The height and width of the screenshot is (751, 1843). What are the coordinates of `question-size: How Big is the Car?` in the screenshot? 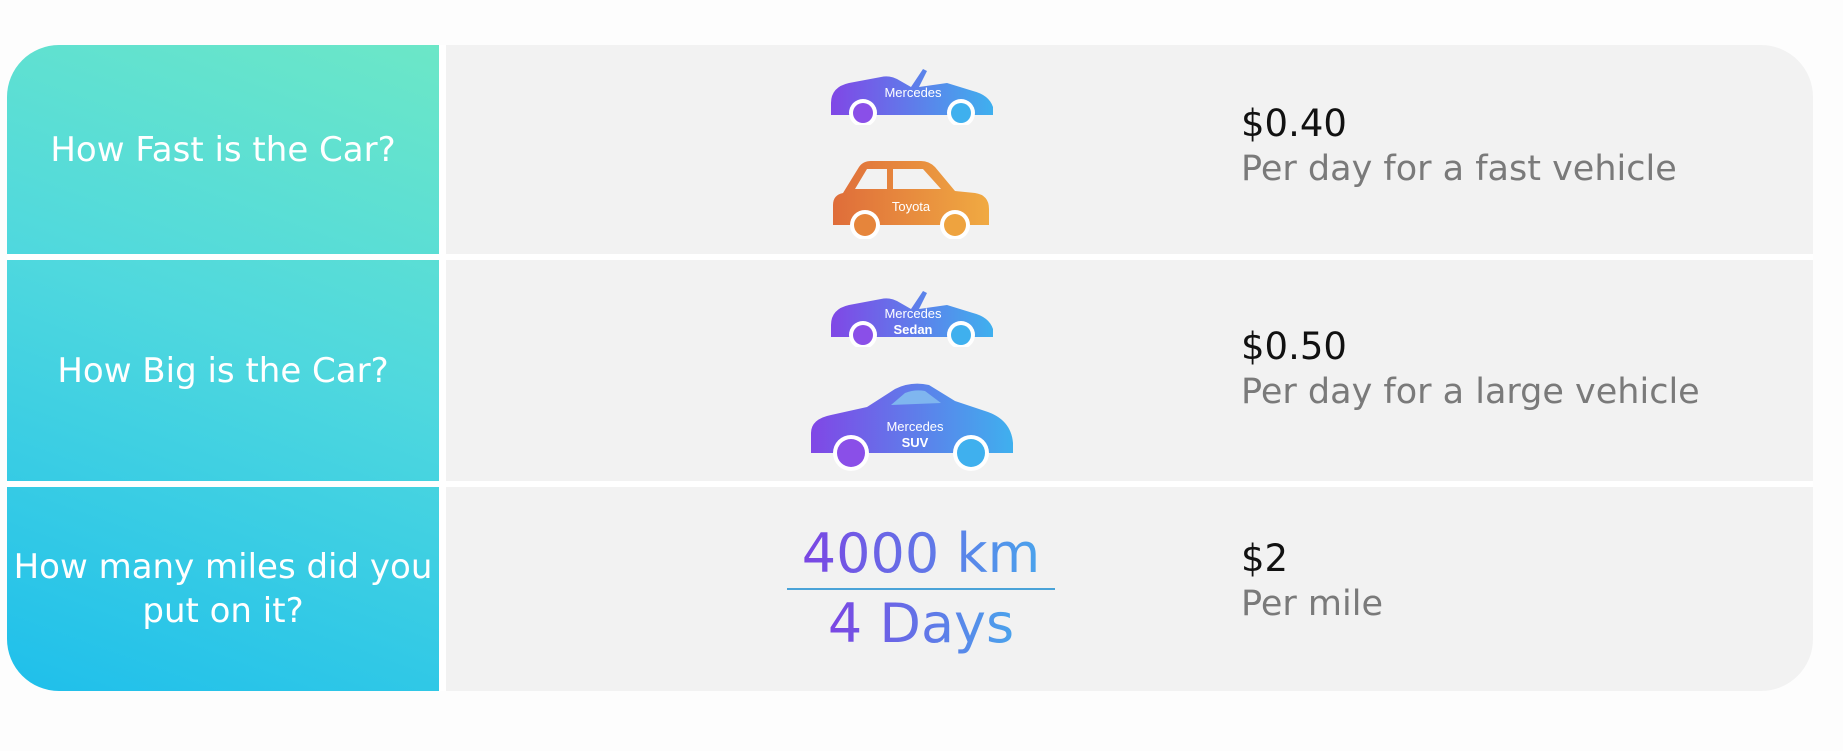 It's located at (223, 370).